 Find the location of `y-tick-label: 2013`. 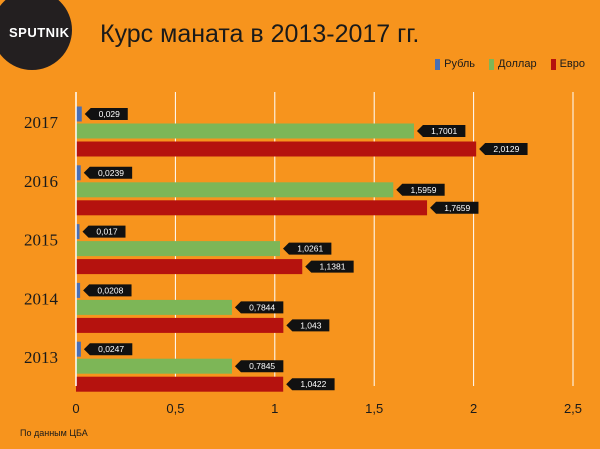

y-tick-label: 2013 is located at coordinates (41, 357).